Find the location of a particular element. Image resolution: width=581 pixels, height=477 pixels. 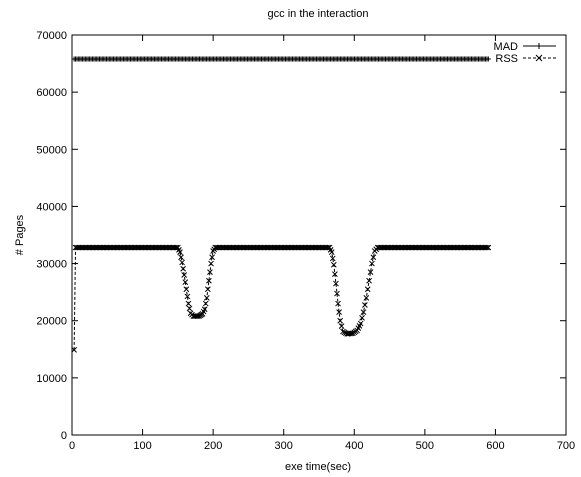

y-tick-label: 40000 is located at coordinates (51, 207).